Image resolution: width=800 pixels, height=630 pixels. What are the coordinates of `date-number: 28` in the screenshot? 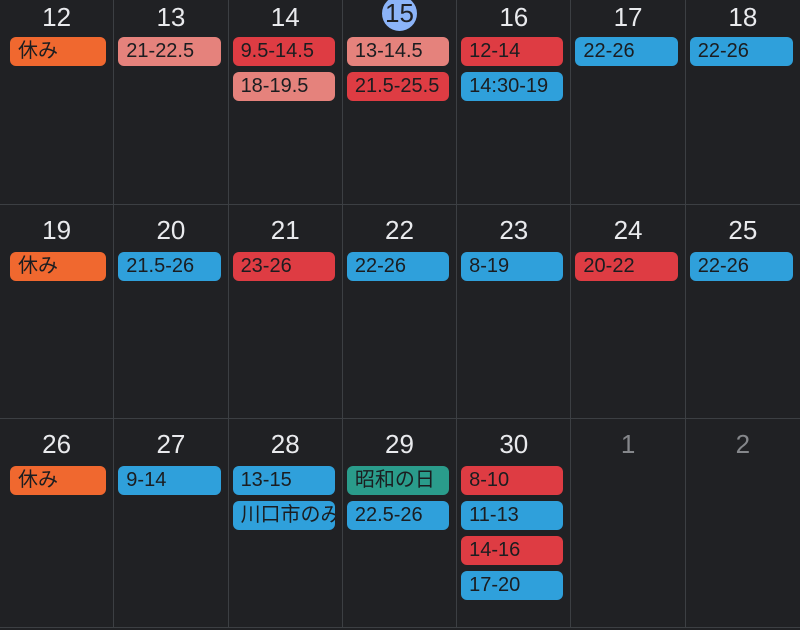 It's located at (285, 444).